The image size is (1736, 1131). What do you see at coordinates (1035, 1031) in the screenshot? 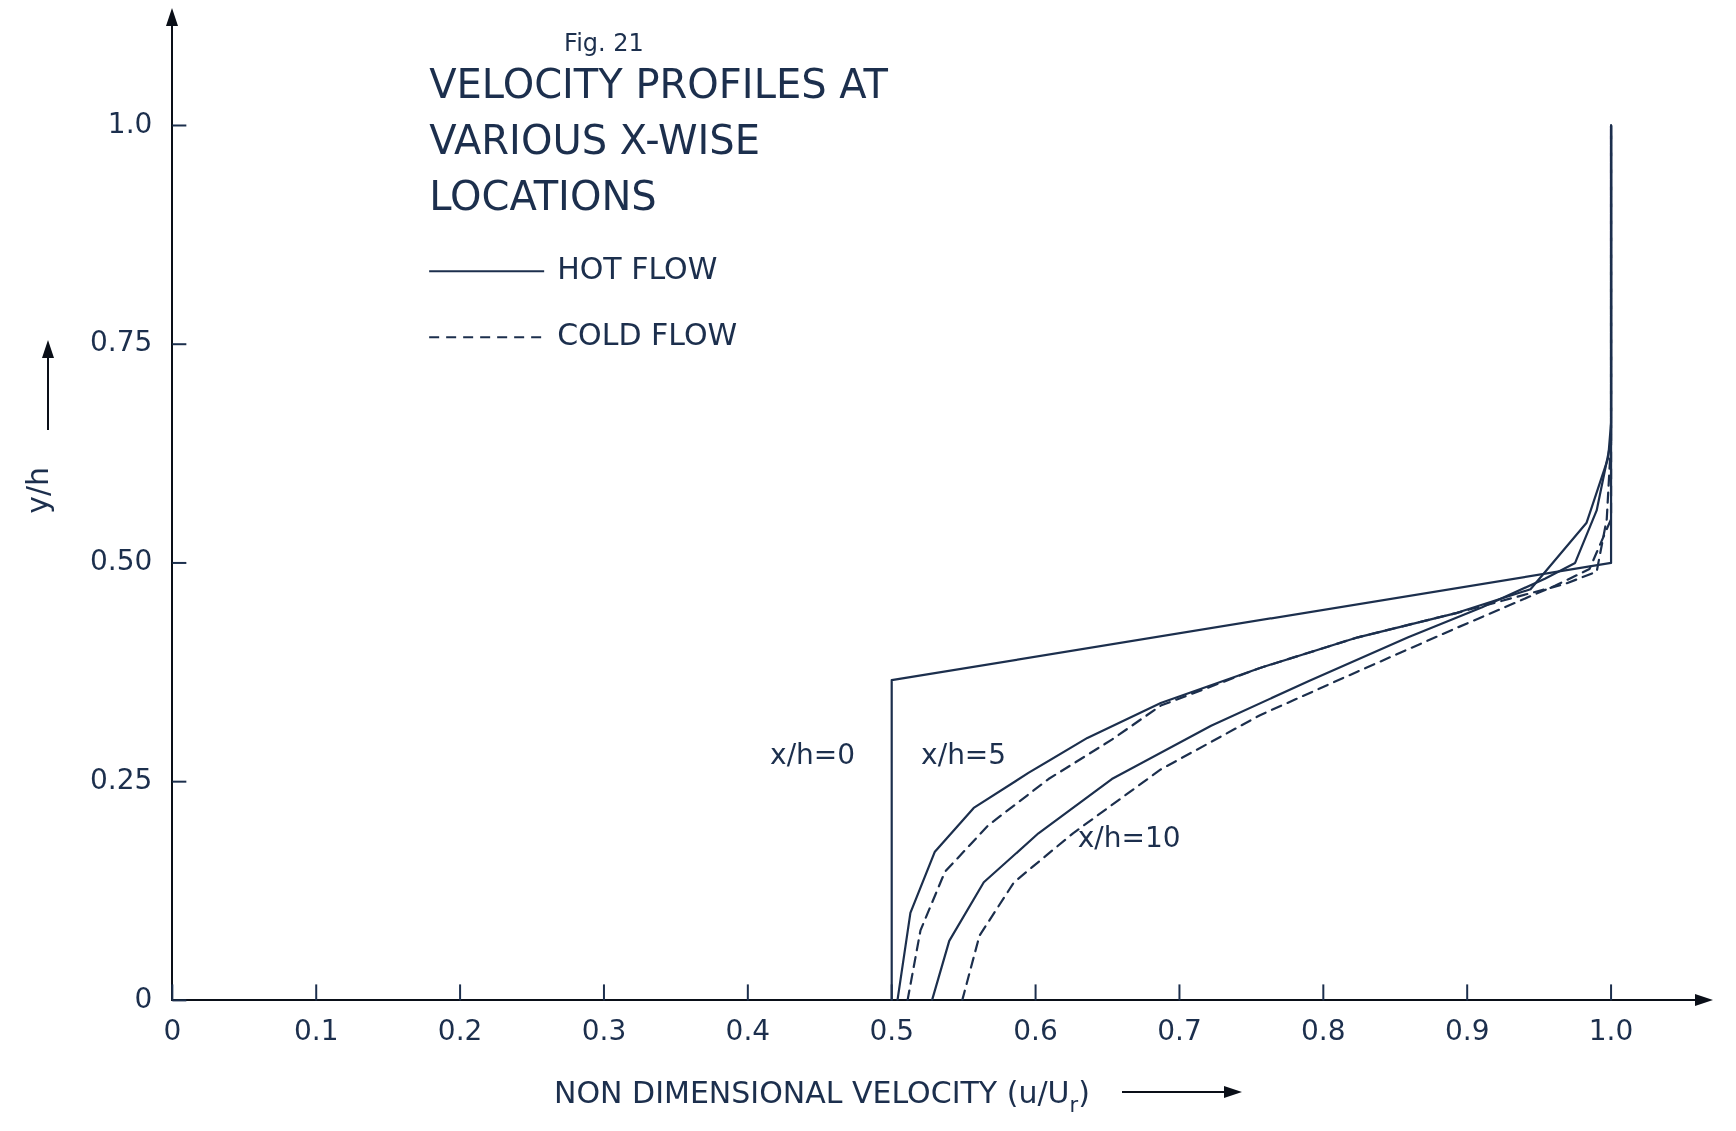
I see `x-tick-label: 0.6` at bounding box center [1035, 1031].